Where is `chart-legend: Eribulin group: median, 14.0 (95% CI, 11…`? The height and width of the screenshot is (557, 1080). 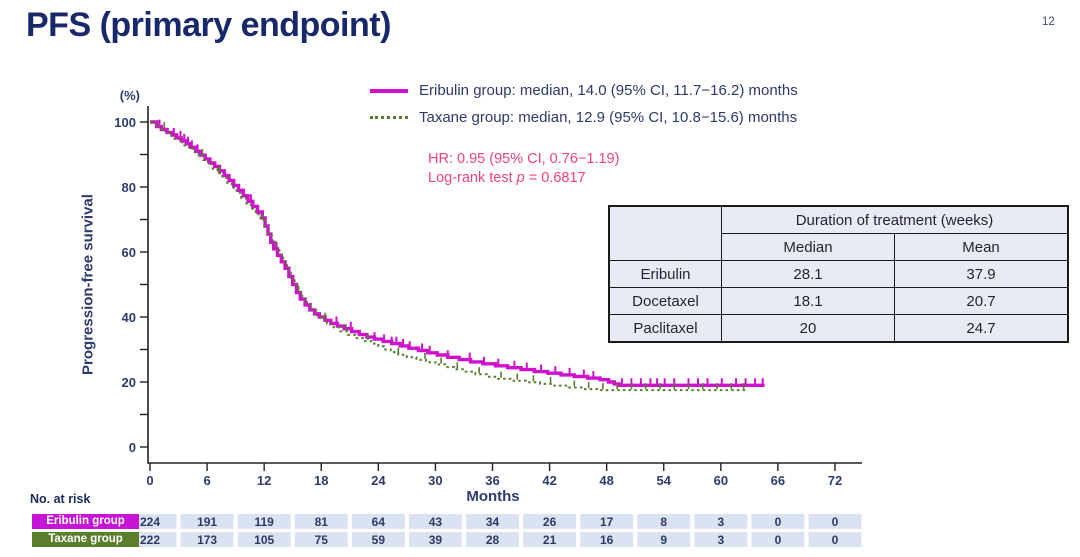
chart-legend: Eribulin group: median, 14.0 (95% CI, 11… is located at coordinates (584, 104).